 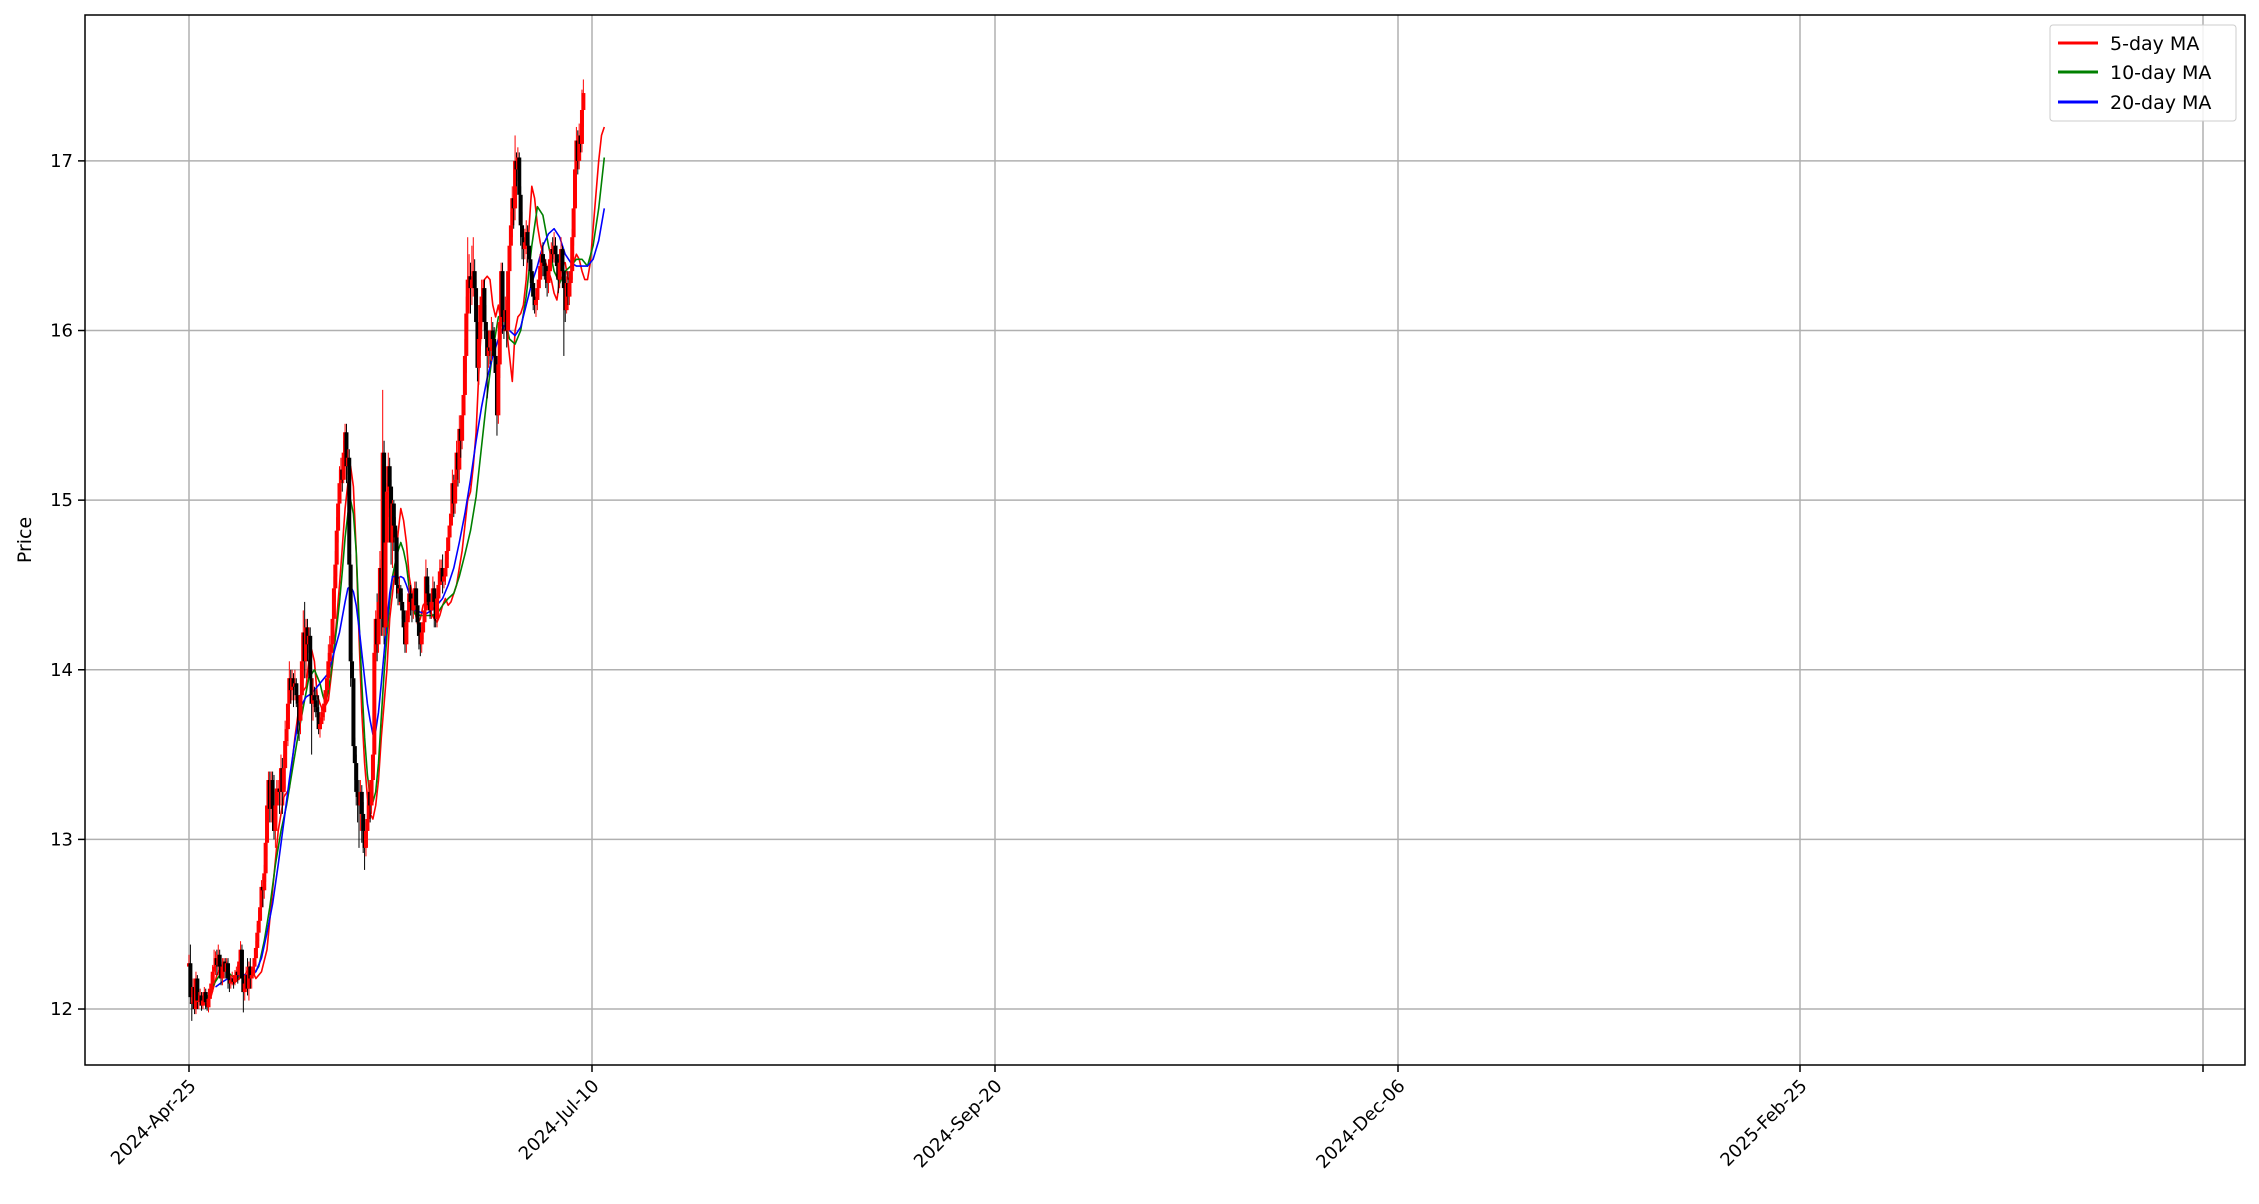 I want to click on legend: 5-day MA 10-day MA 20-day MA, so click(x=2143, y=73).